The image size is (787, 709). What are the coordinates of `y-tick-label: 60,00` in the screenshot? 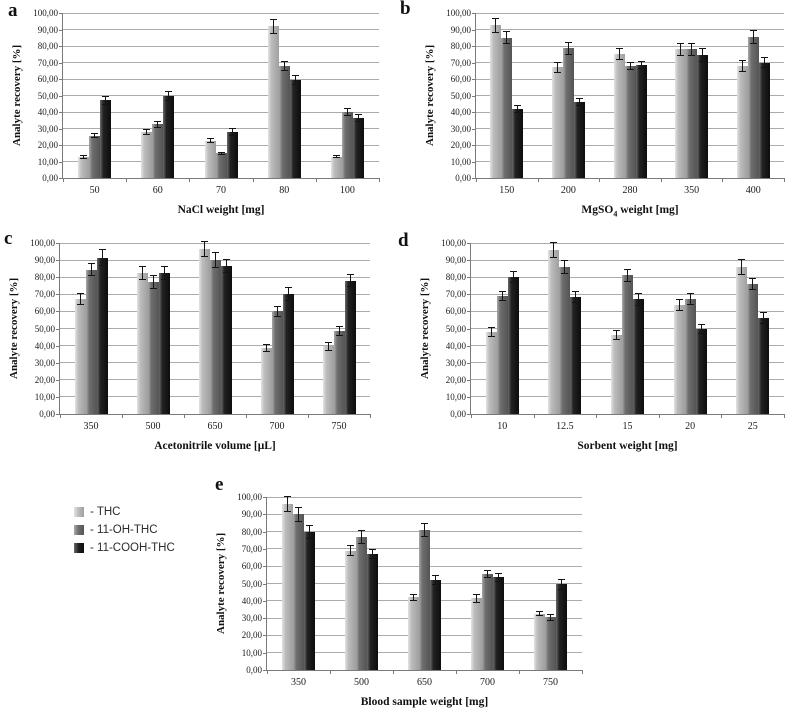 It's located at (47, 79).